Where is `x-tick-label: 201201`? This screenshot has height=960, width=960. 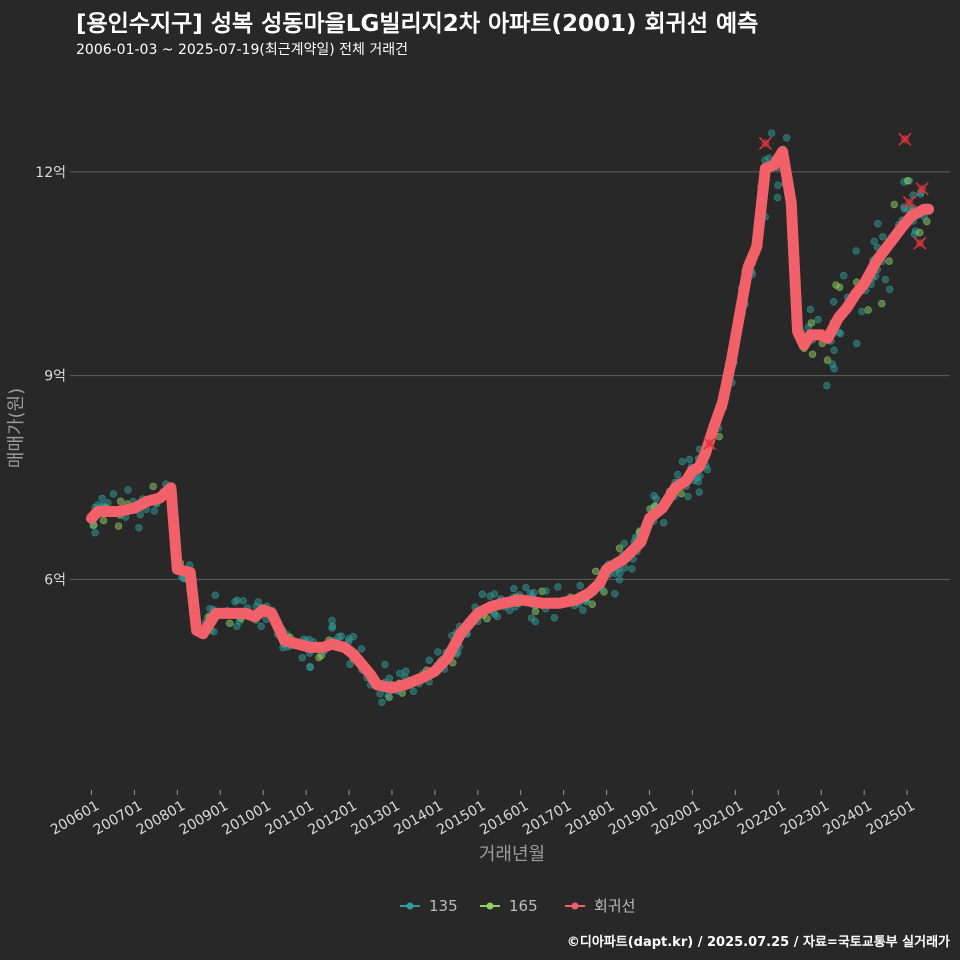
x-tick-label: 201201 is located at coordinates (333, 818).